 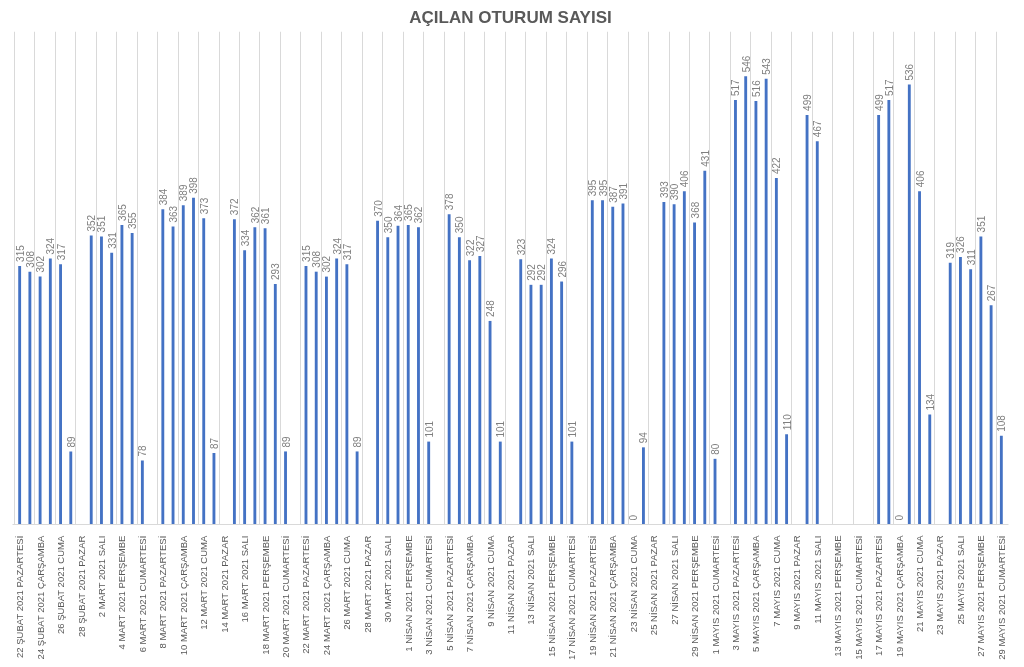 I want to click on x-tick-label: 28 ŞUBAT 2021 PAZAR, so click(x=81, y=586).